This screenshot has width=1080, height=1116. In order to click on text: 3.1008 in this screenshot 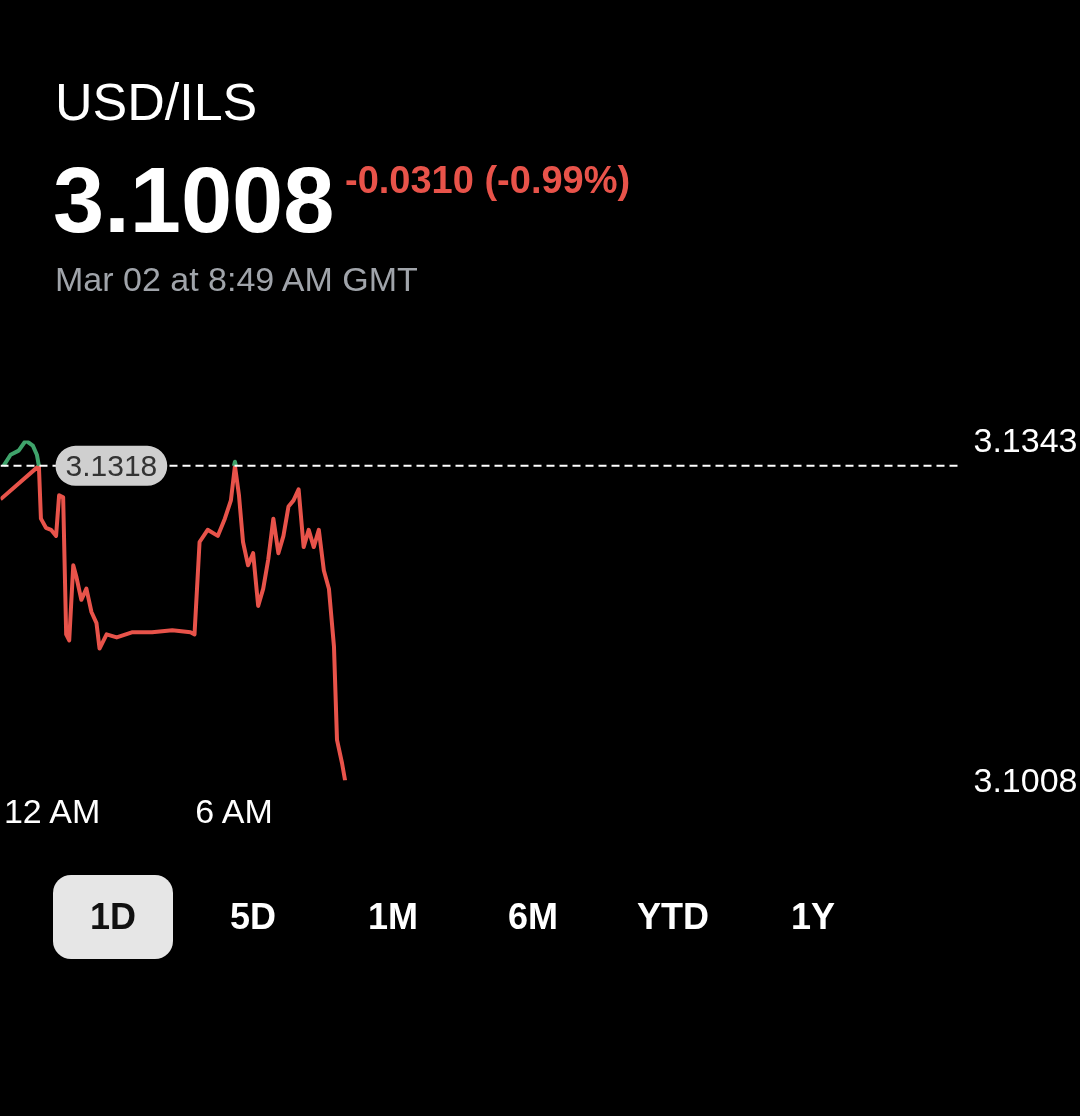, I will do `click(194, 200)`.